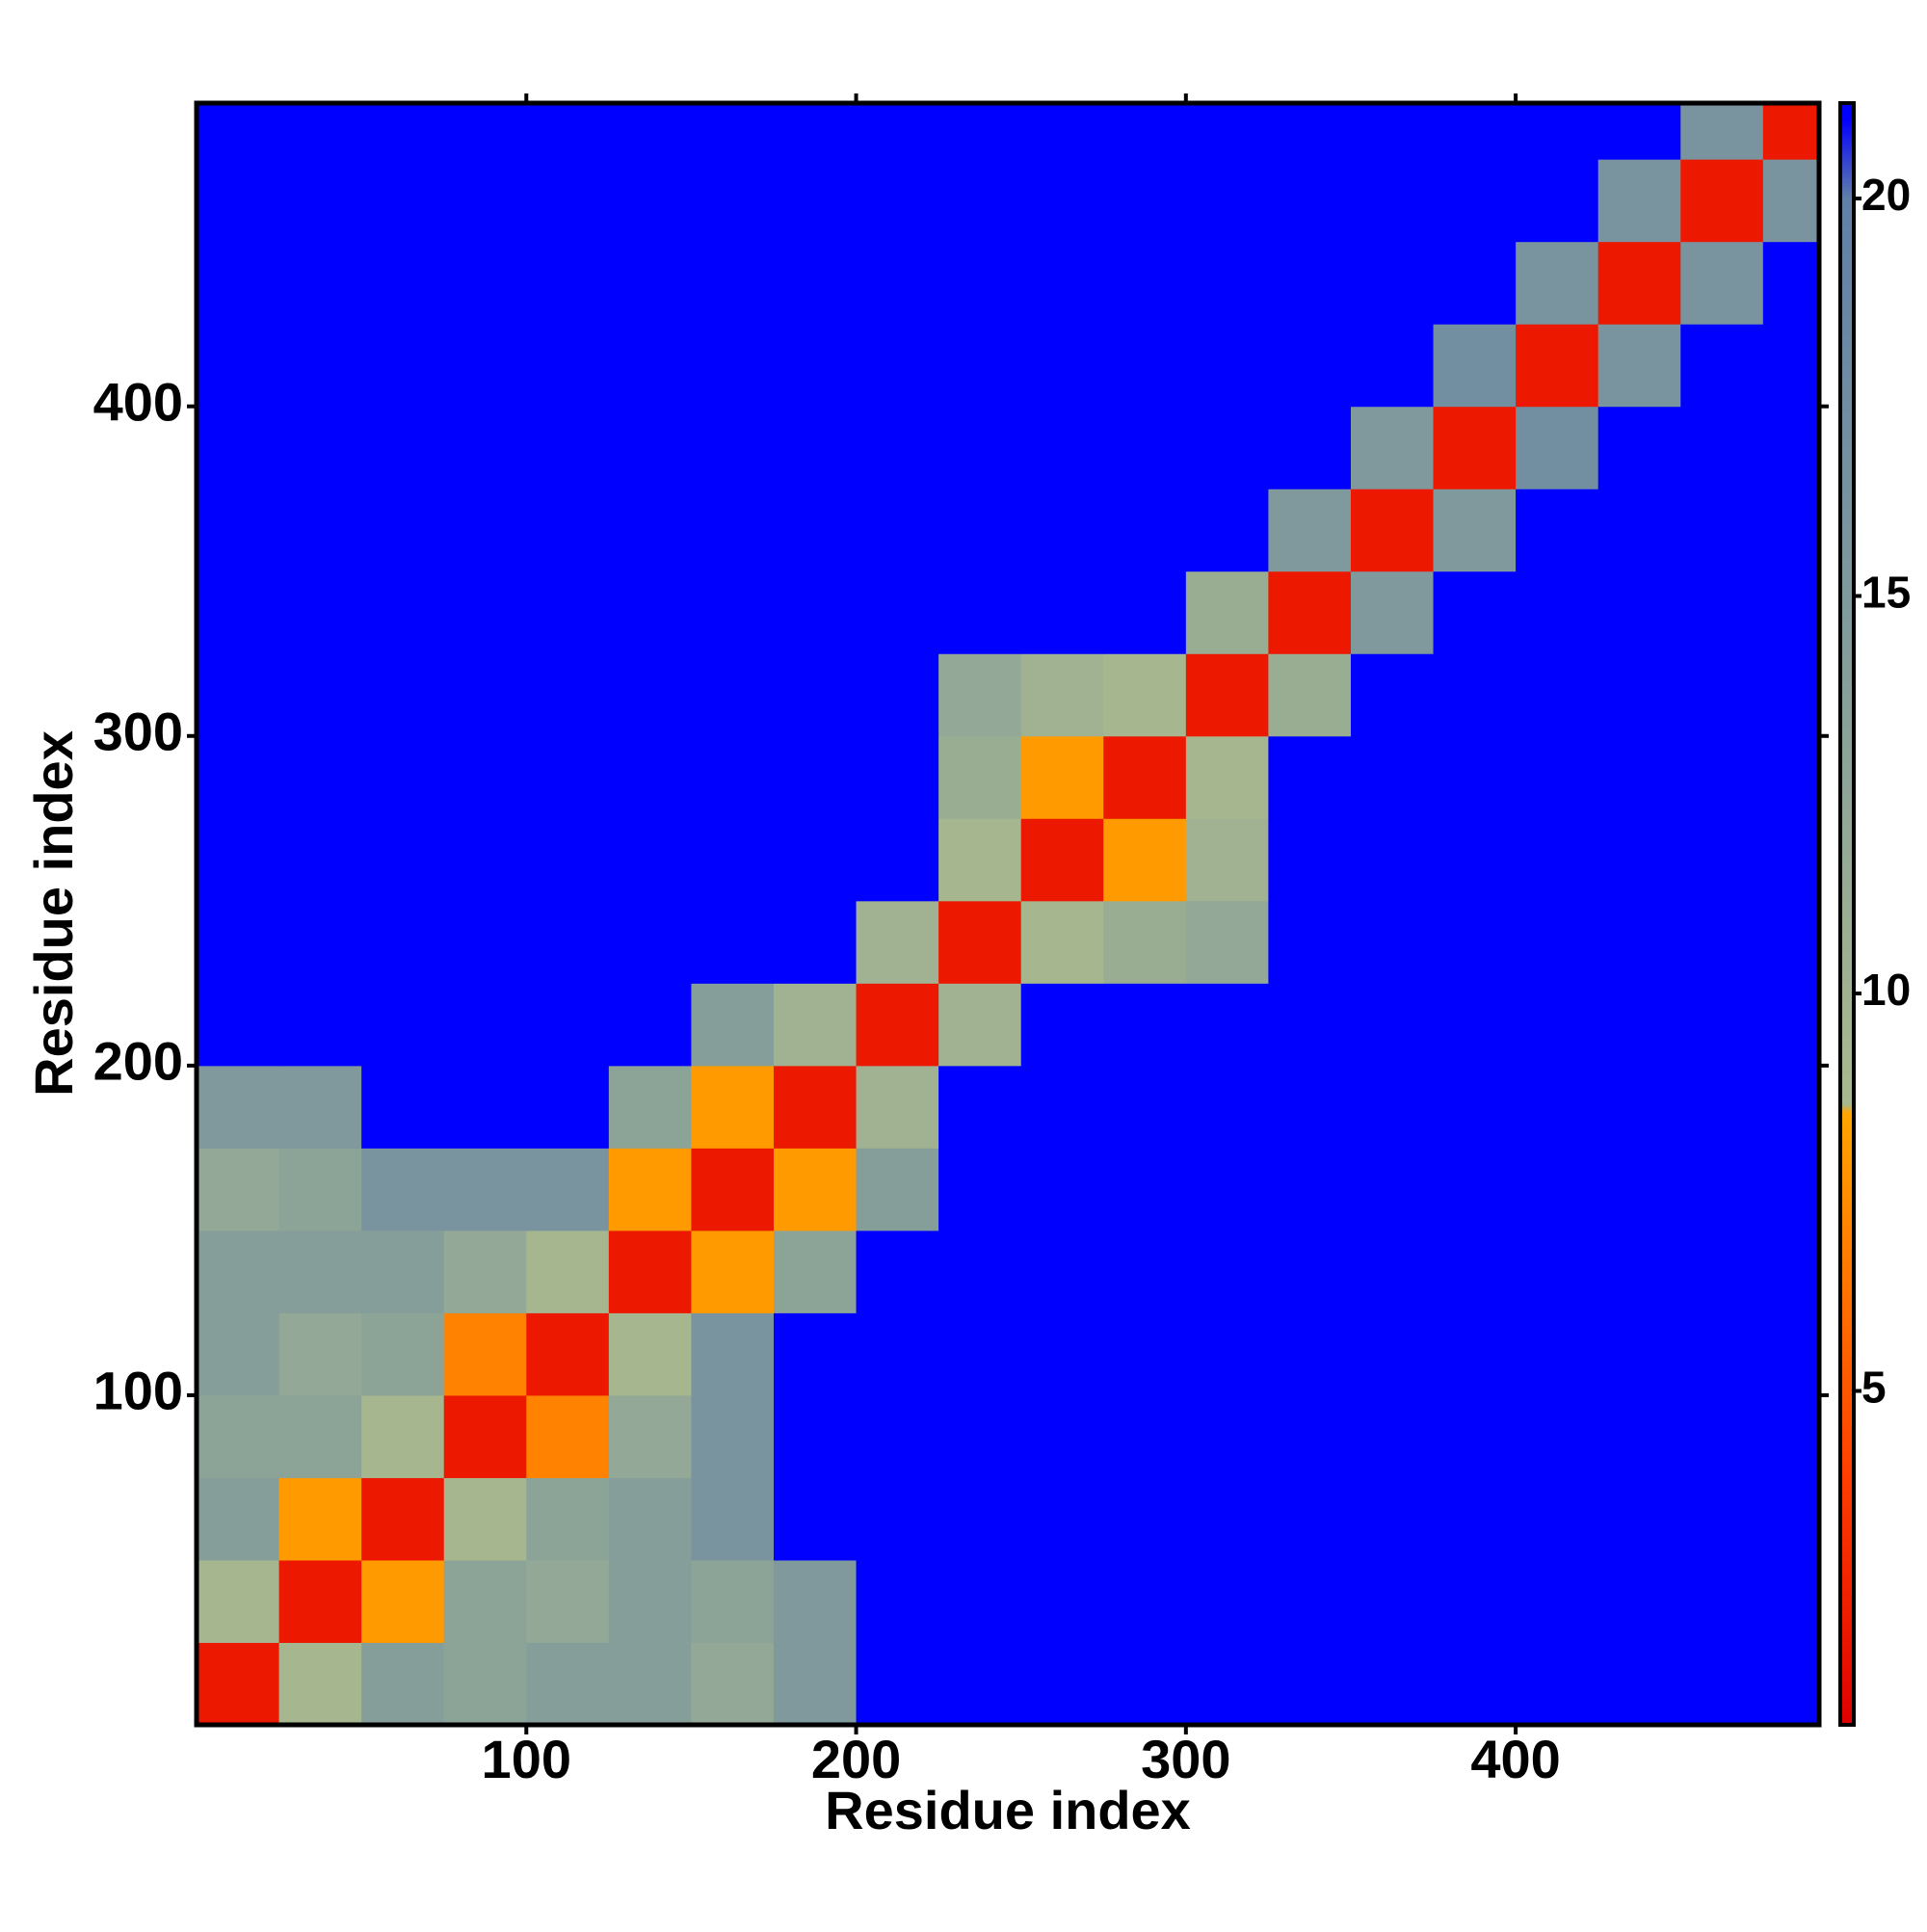  Describe the element at coordinates (138, 402) in the screenshot. I see `y-tick-label: 400` at that location.